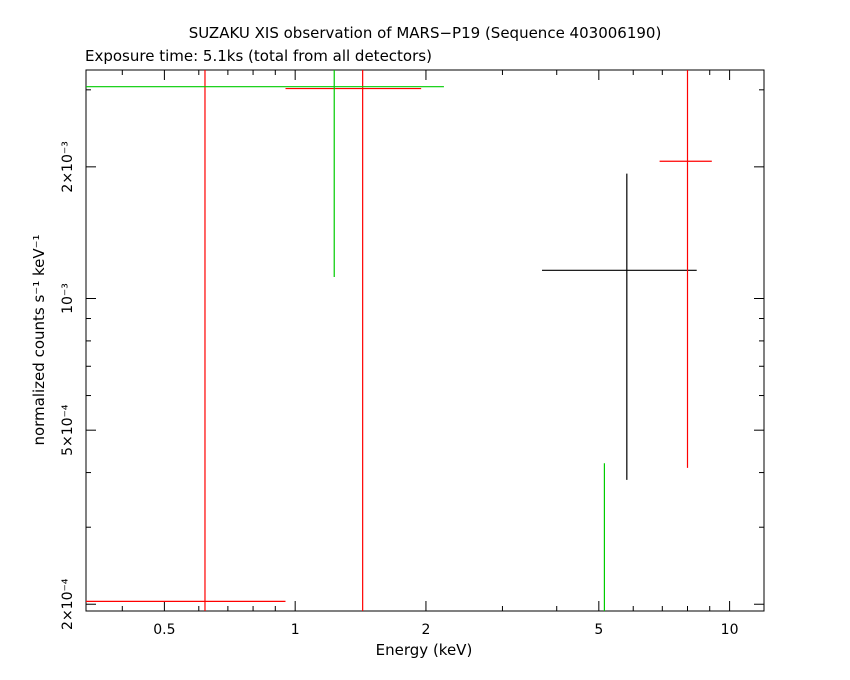  Describe the element at coordinates (598, 630) in the screenshot. I see `x-tick-label: 5` at that location.